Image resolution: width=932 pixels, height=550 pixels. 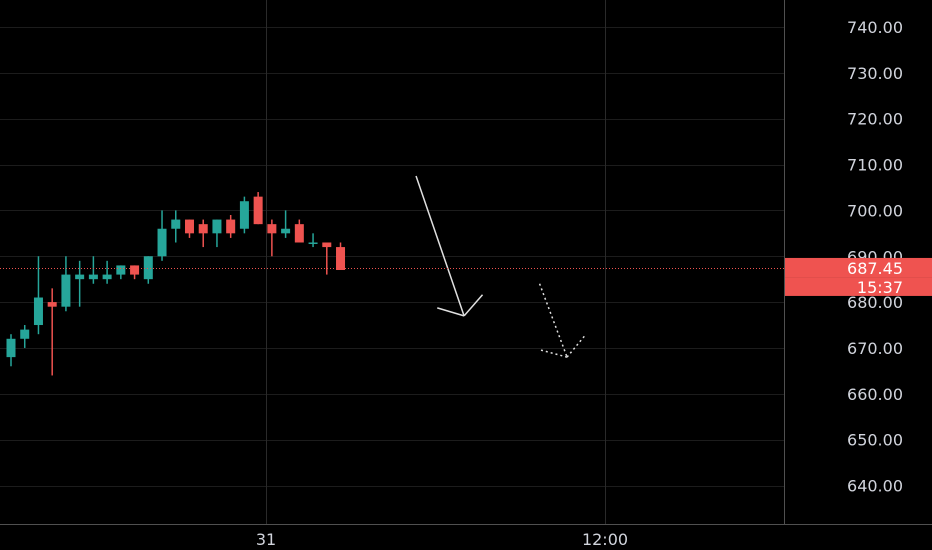 What do you see at coordinates (875, 440) in the screenshot?
I see `price-tick-label: 650.00` at bounding box center [875, 440].